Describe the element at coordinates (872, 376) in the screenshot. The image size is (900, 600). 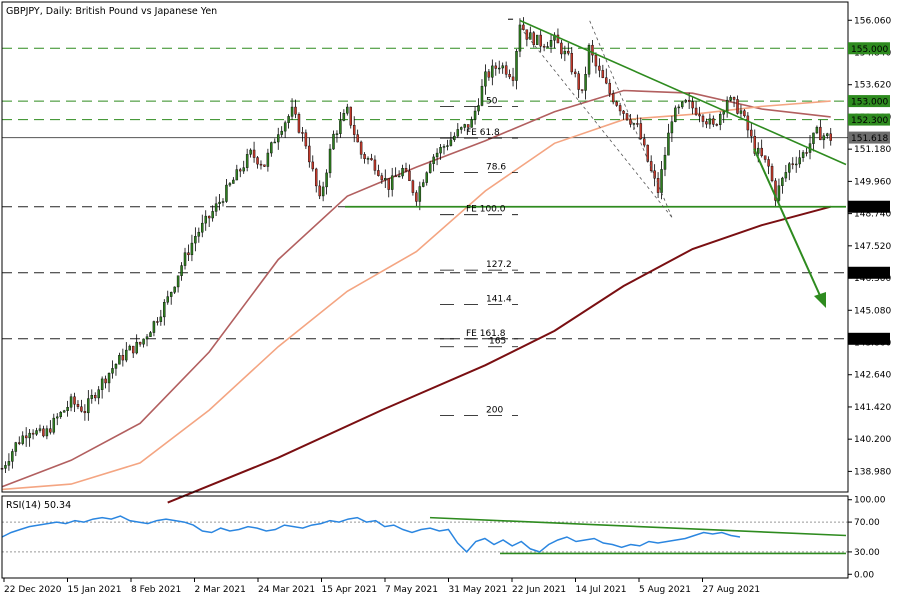
I see `y-tick-label: 142.640` at that location.